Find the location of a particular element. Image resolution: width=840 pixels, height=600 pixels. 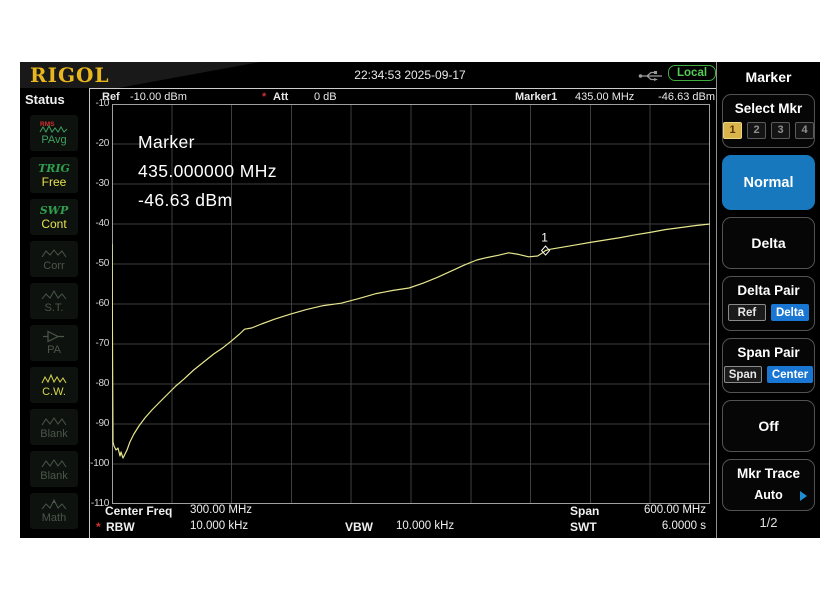

span-pair-chips: Span Center is located at coordinates (768, 374).